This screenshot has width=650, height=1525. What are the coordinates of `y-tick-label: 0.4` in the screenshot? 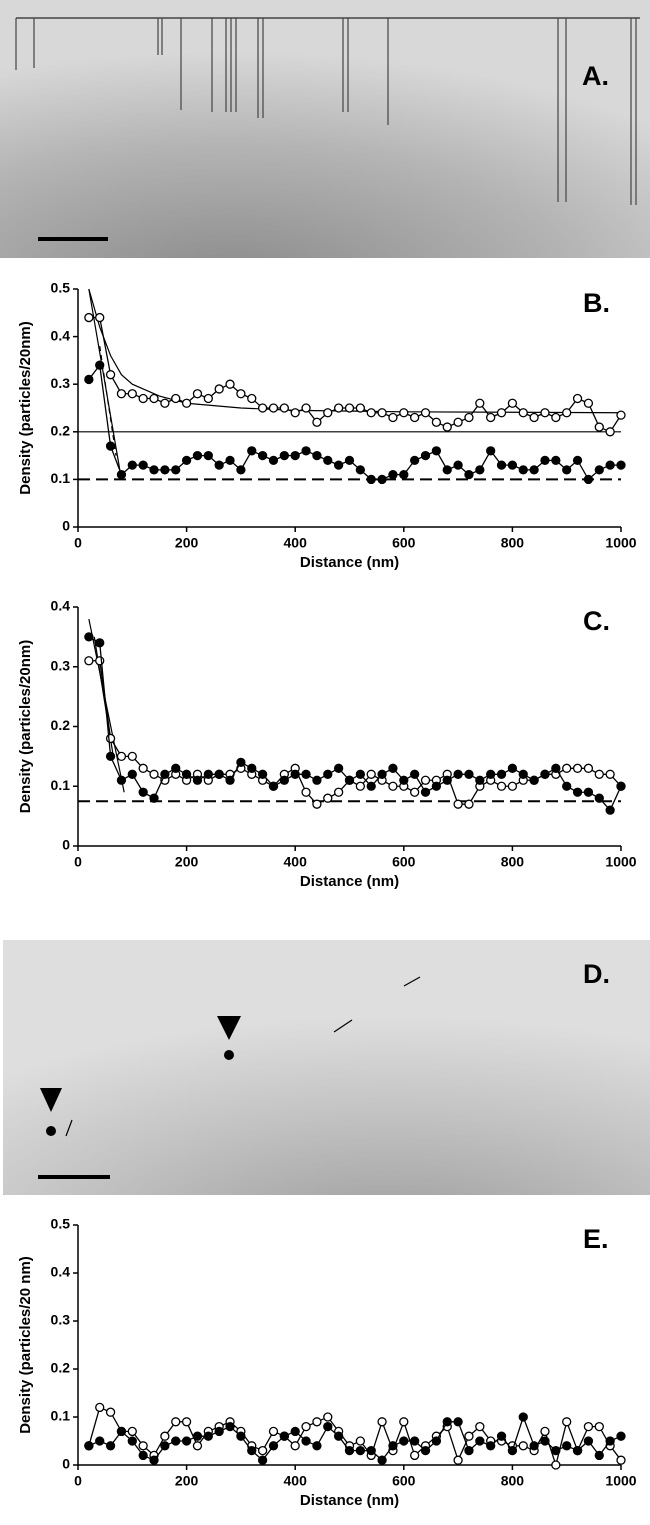 It's located at (61, 335).